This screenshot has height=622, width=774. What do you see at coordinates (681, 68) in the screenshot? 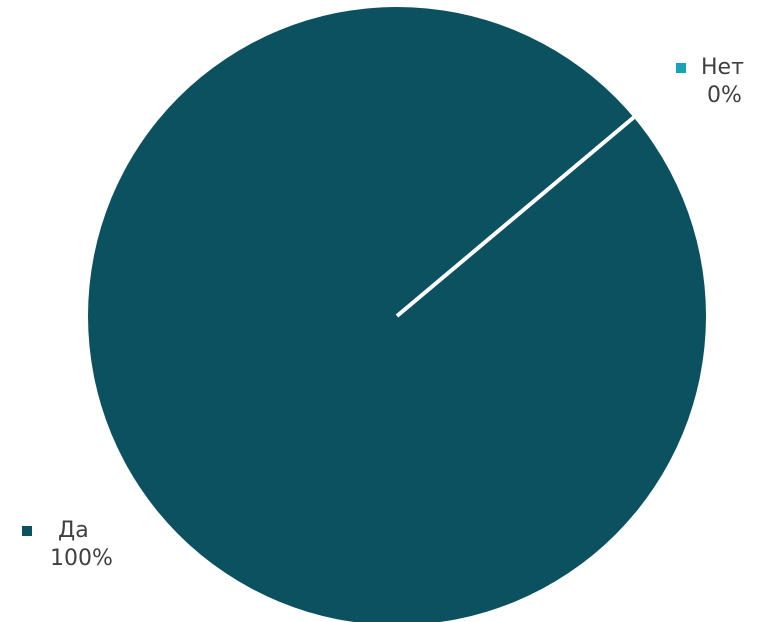
I see `data-label-marker-net` at bounding box center [681, 68].